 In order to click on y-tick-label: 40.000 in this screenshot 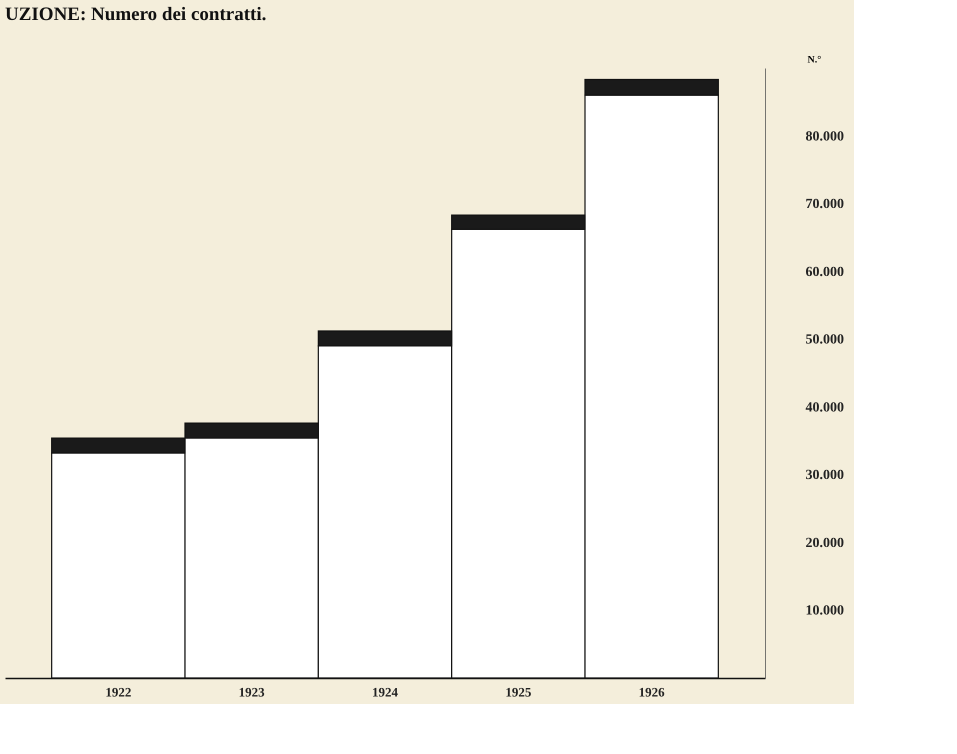, I will do `click(825, 408)`.